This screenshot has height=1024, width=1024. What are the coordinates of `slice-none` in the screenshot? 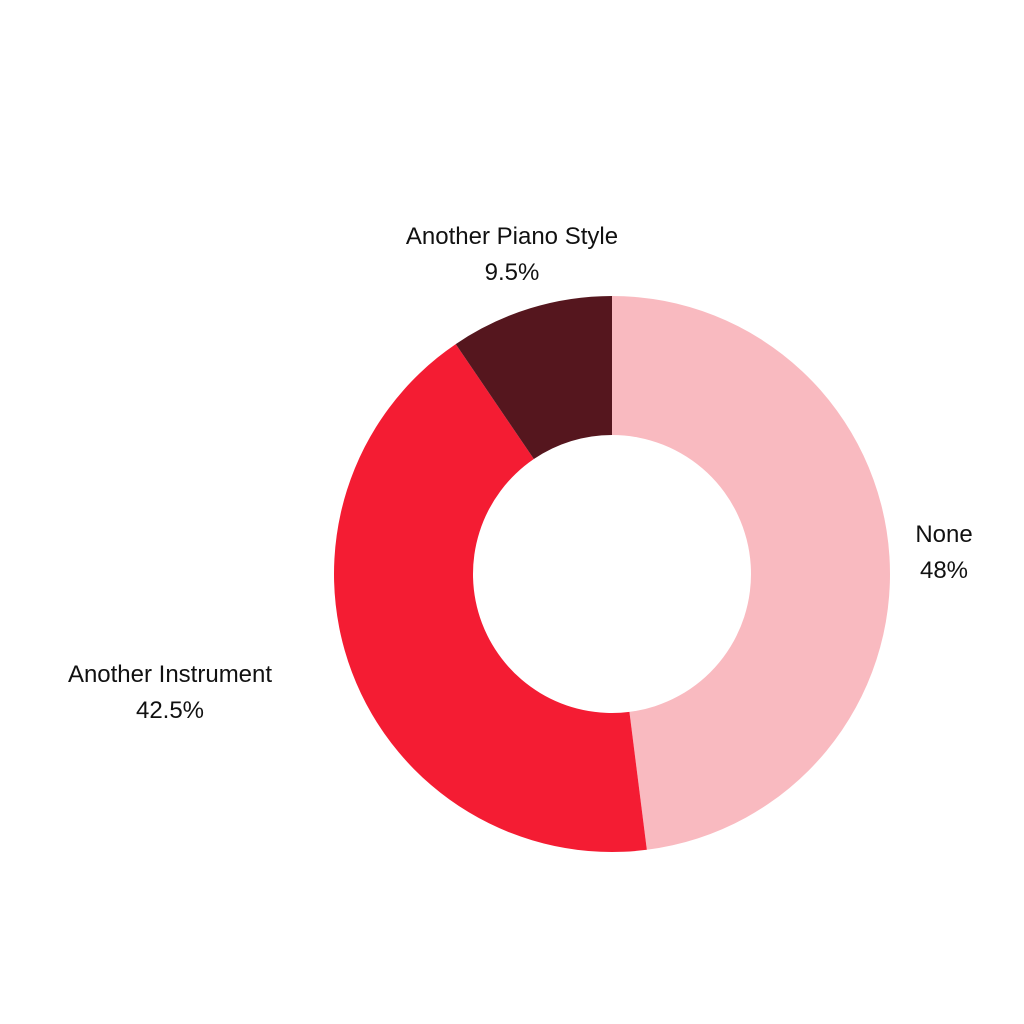 It's located at (751, 573).